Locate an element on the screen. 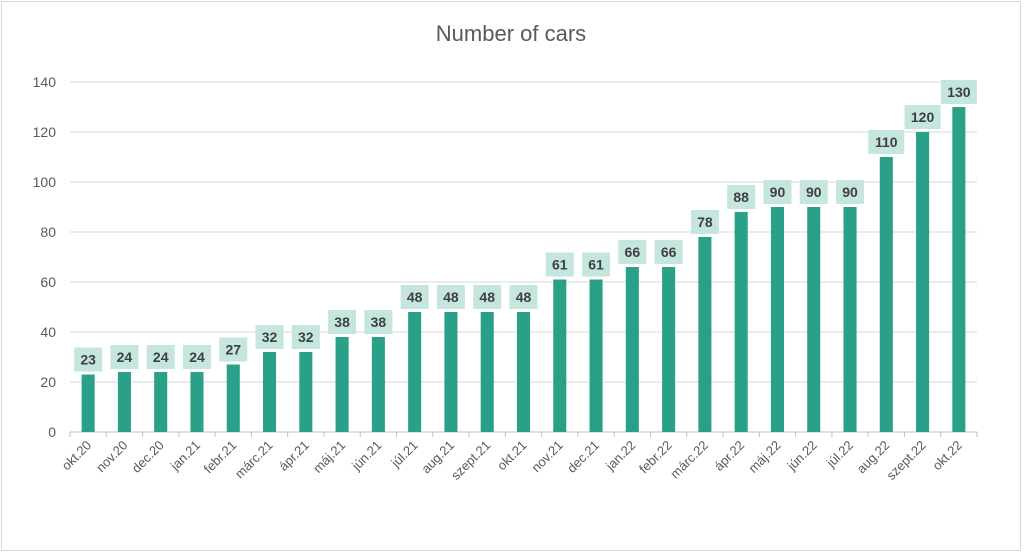 The image size is (1024, 554). x-tick-label: júl.22 is located at coordinates (839, 454).